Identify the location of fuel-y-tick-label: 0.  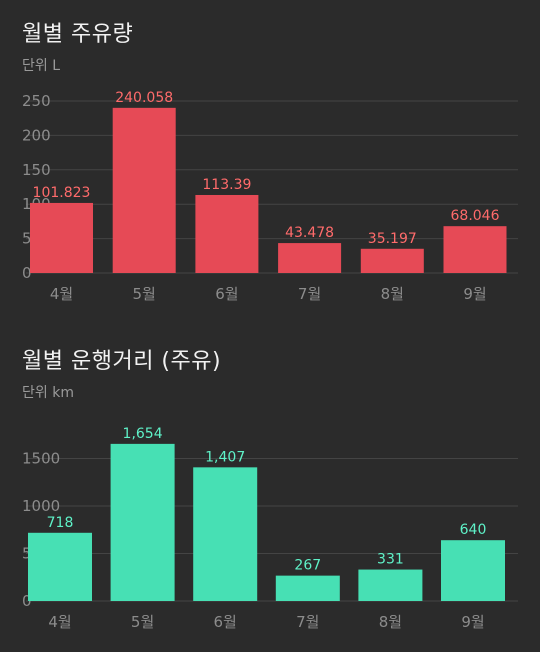
(27, 273).